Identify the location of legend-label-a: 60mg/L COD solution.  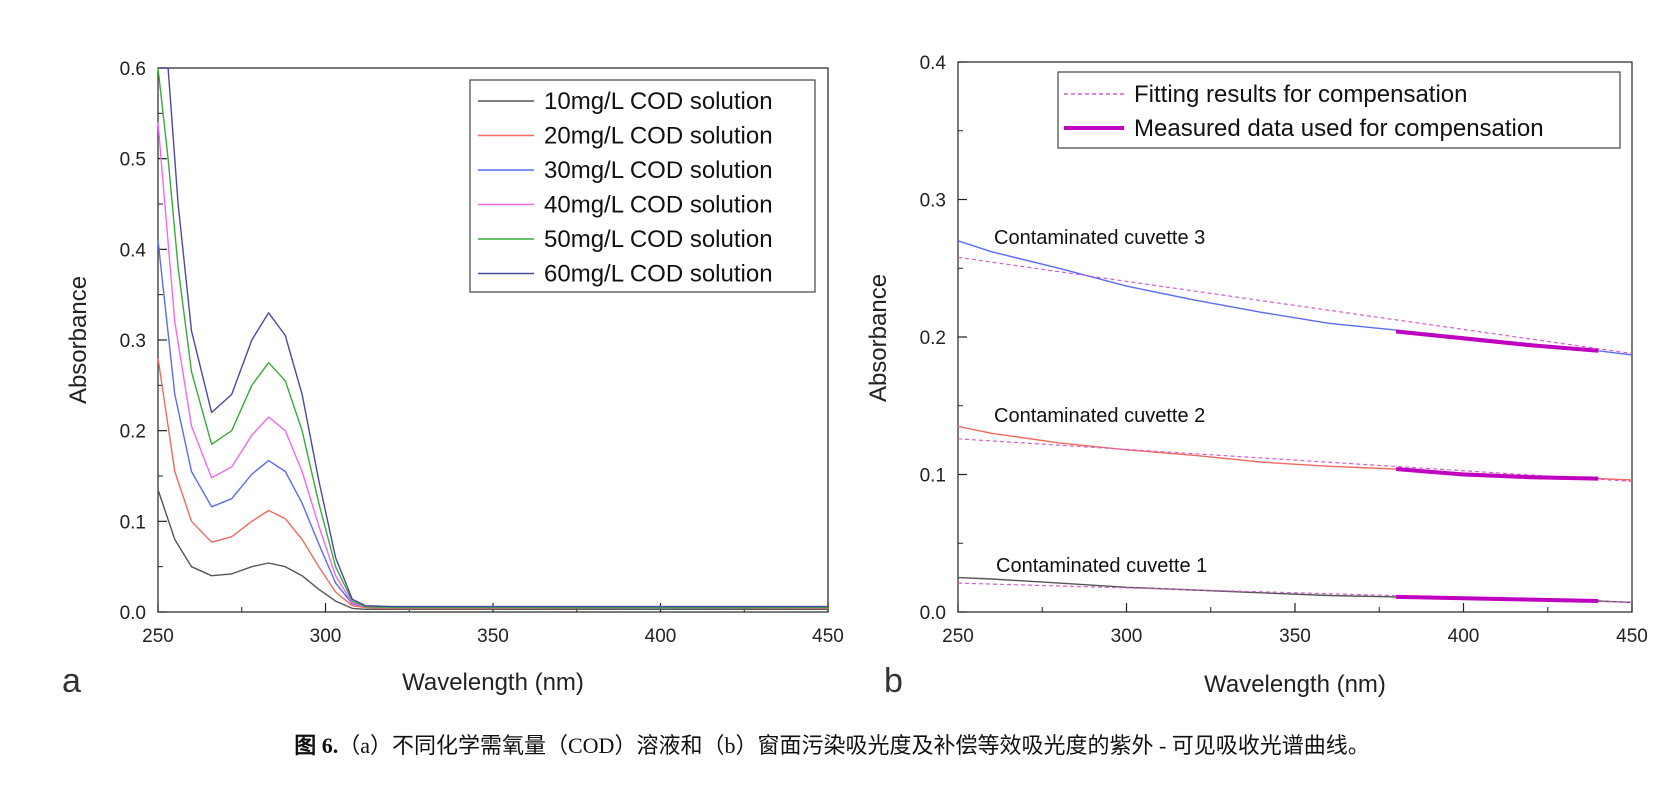
(658, 274).